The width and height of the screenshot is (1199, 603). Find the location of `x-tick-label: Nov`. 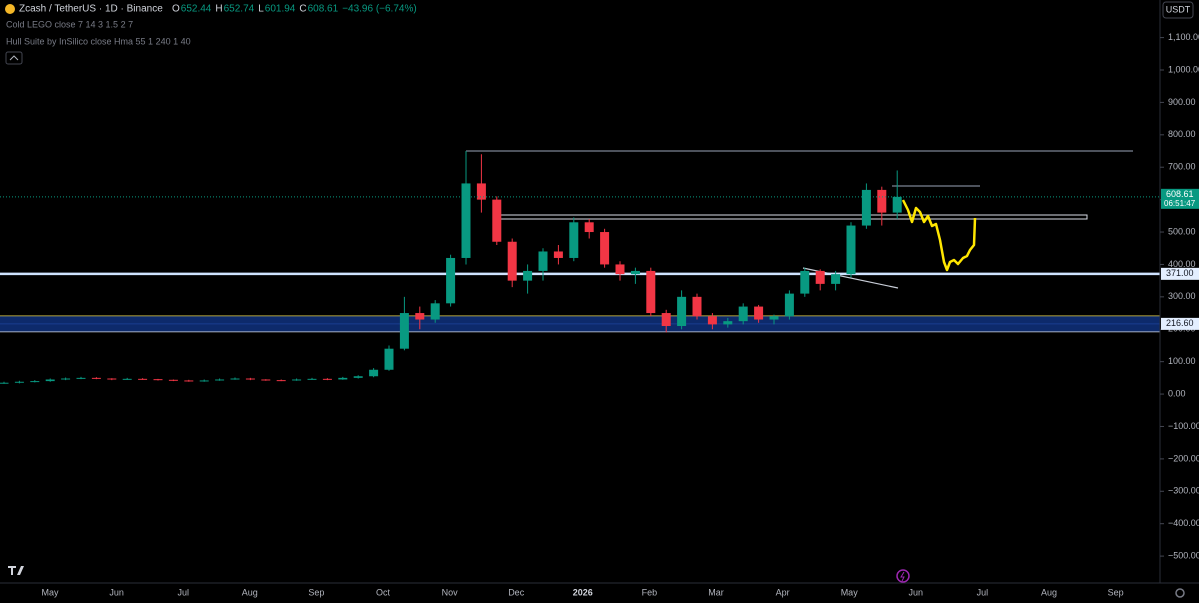

x-tick-label: Nov is located at coordinates (450, 592).